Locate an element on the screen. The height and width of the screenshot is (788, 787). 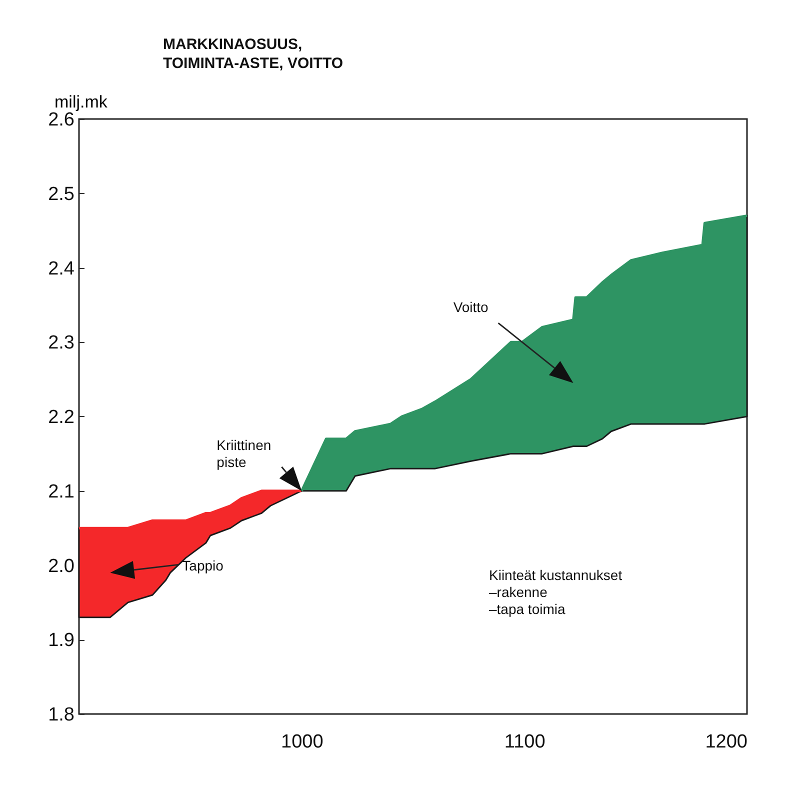
y-tick-label: 2.6 is located at coordinates (61, 120).